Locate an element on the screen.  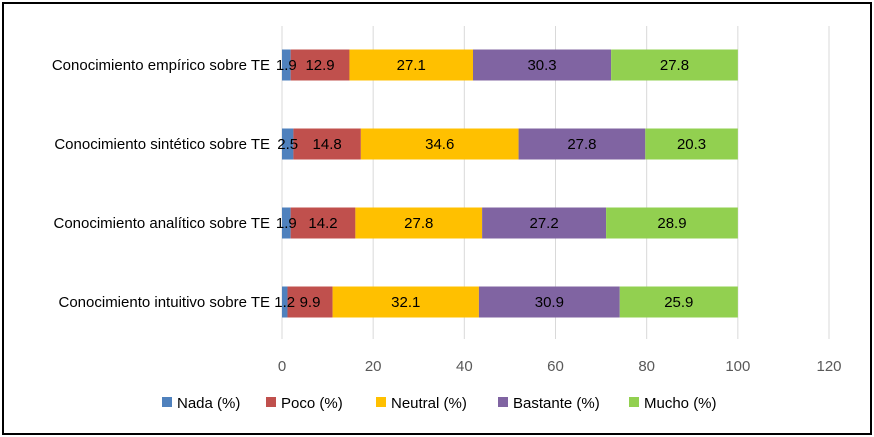
data-label: 20.3 is located at coordinates (691, 144).